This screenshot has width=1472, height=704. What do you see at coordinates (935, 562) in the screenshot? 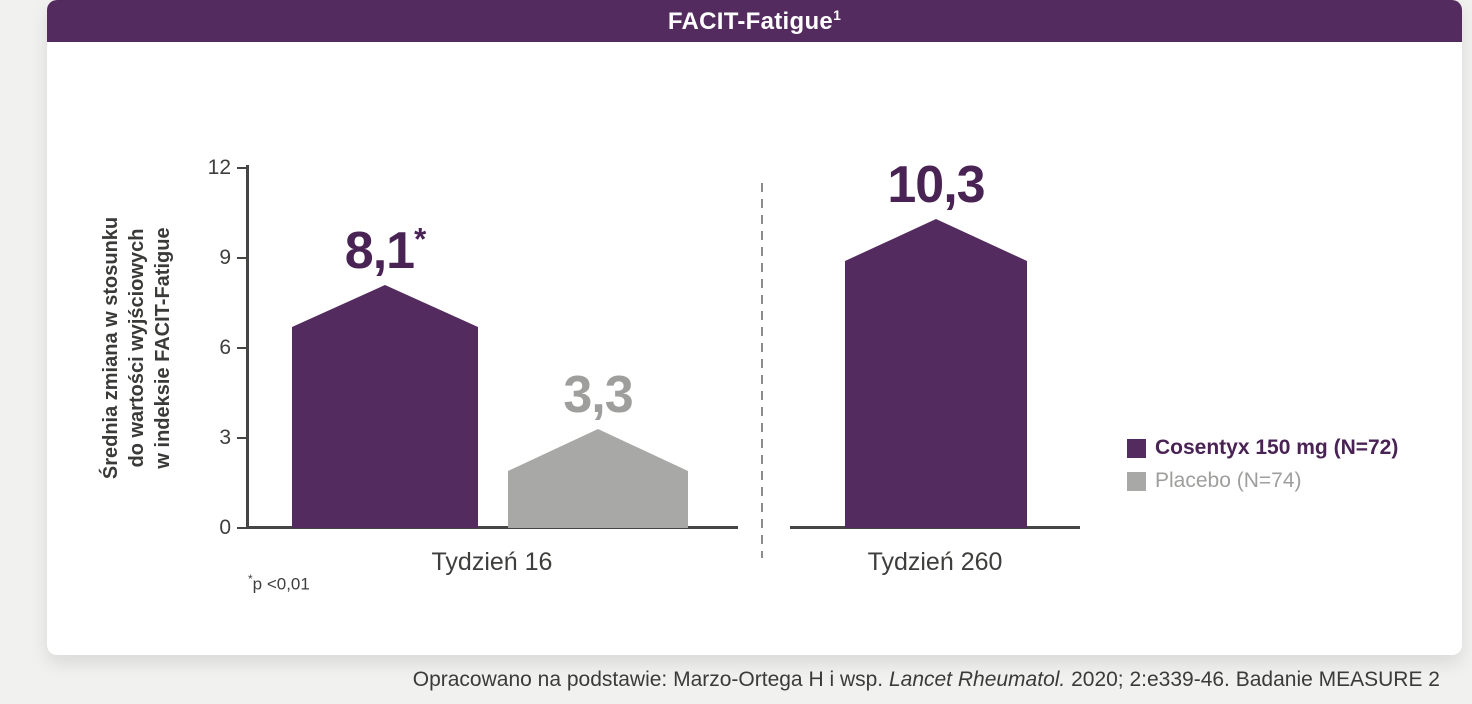
I see `x-axis-category-label: Tydzień 260` at bounding box center [935, 562].